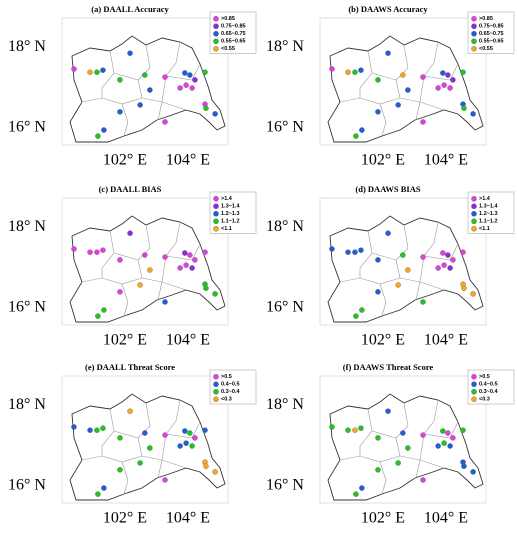  What do you see at coordinates (491, 42) in the screenshot?
I see `legend-label: 0.55~0.65` at bounding box center [491, 42].